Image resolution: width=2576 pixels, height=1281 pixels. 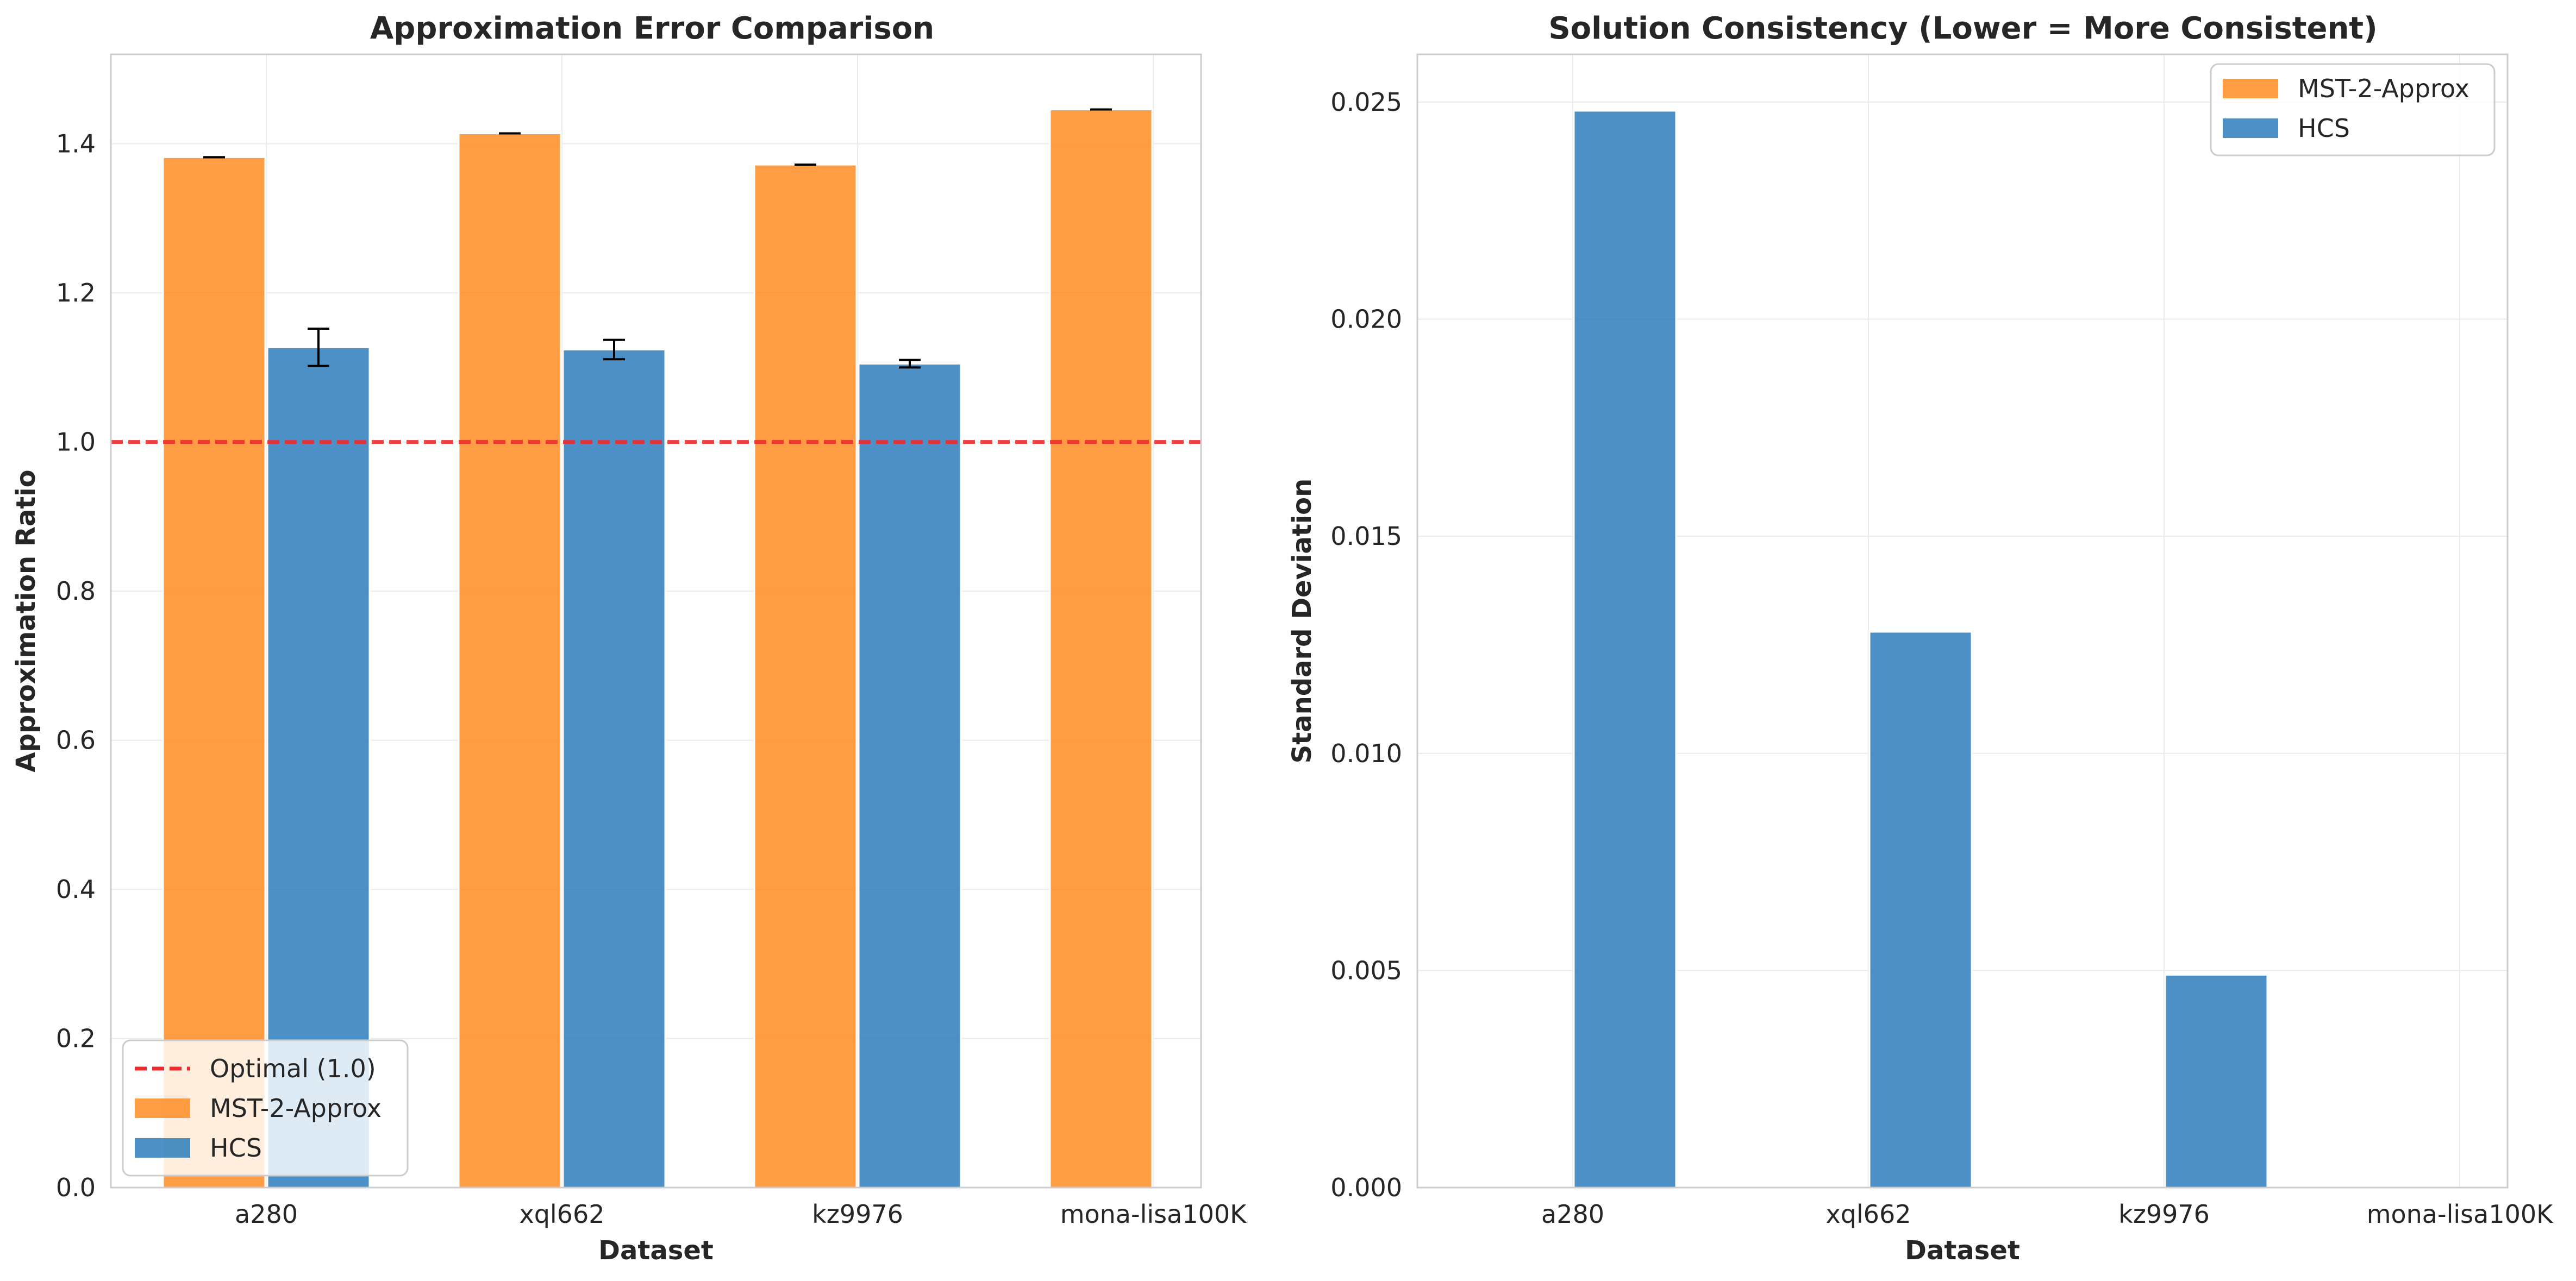 What do you see at coordinates (26, 620) in the screenshot?
I see `y-axis-label: Approximation Ratio` at bounding box center [26, 620].